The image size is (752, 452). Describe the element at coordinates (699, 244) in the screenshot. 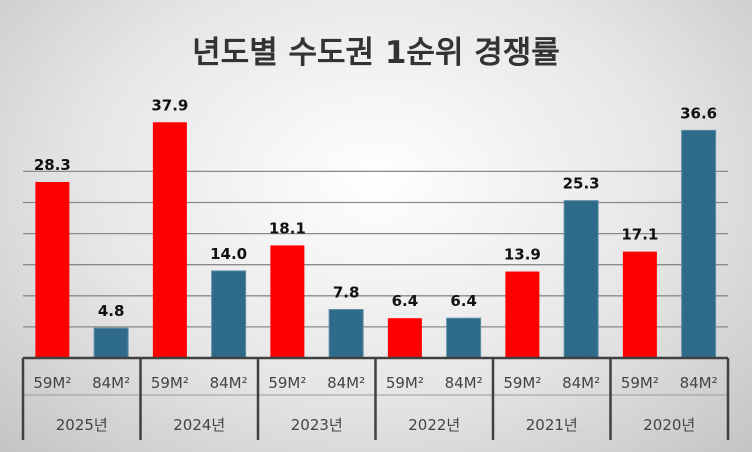

I see `bar-84-2020` at that location.